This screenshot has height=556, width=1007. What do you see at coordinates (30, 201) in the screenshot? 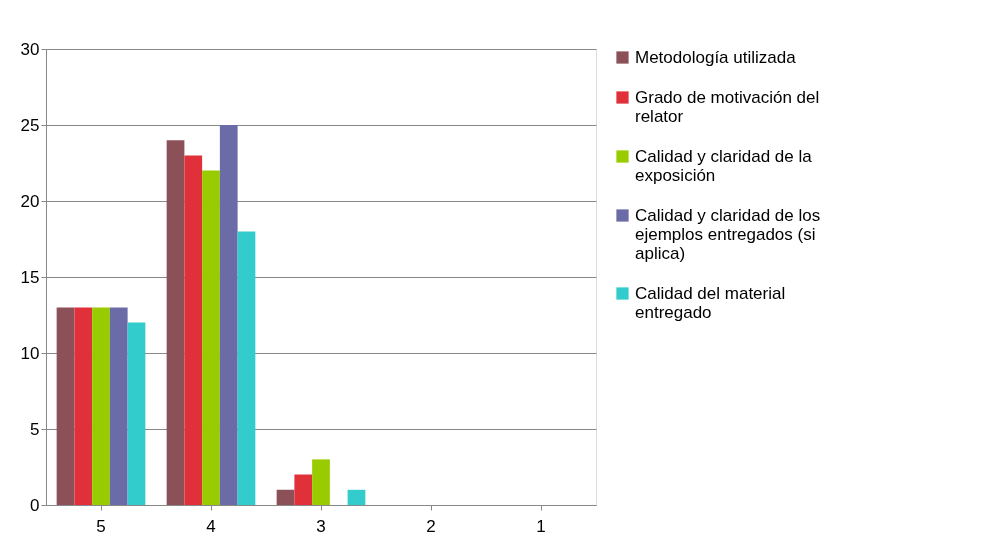
I see `y-tick-label: 20` at bounding box center [30, 201].